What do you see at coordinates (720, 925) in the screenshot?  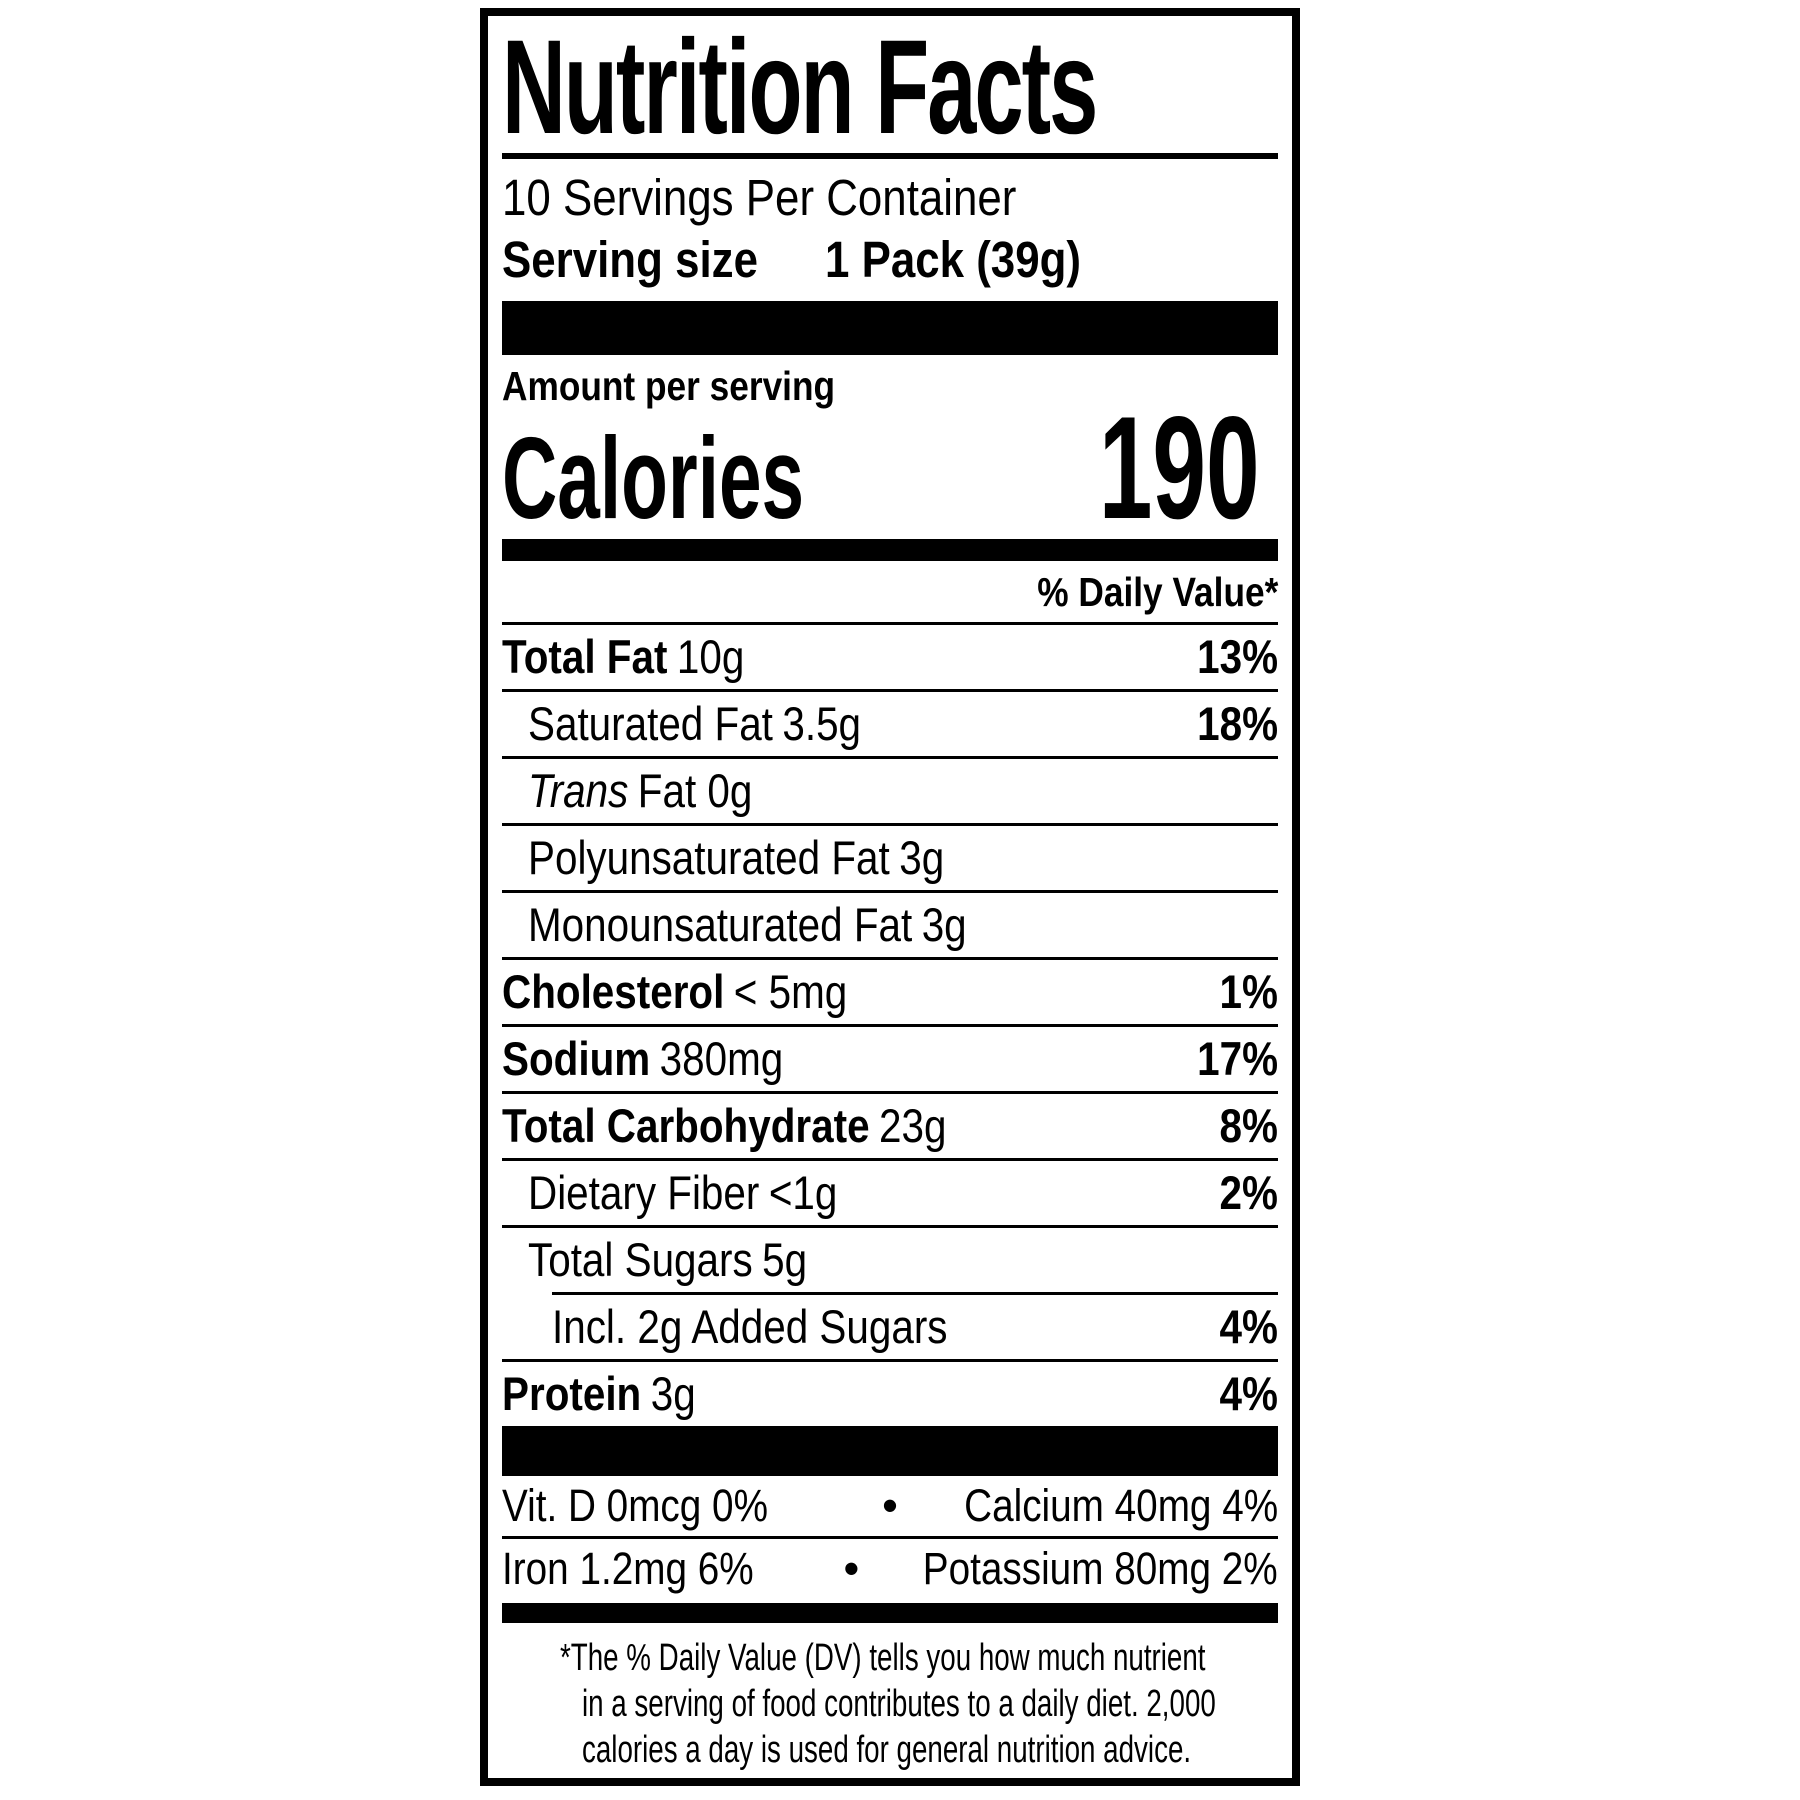 I see `nutrient-name: Monounsaturated Fat` at bounding box center [720, 925].